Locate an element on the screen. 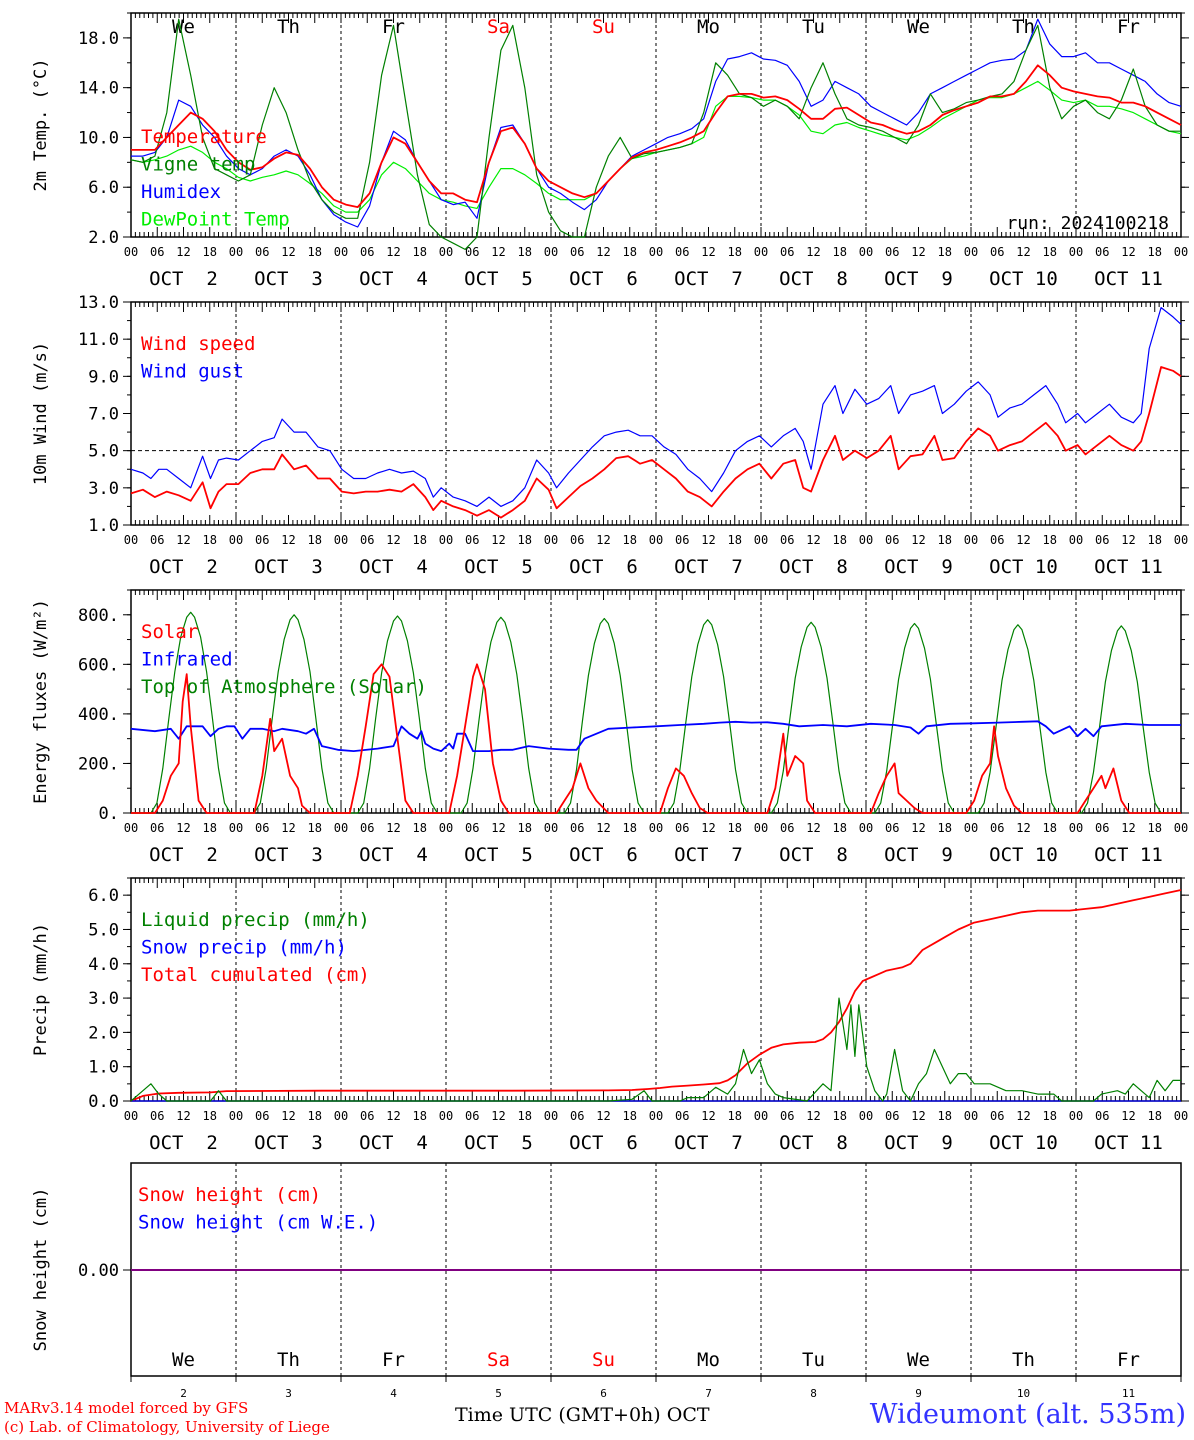 This screenshot has height=1440, width=1194. day-number-label: 11 is located at coordinates (1128, 1393).